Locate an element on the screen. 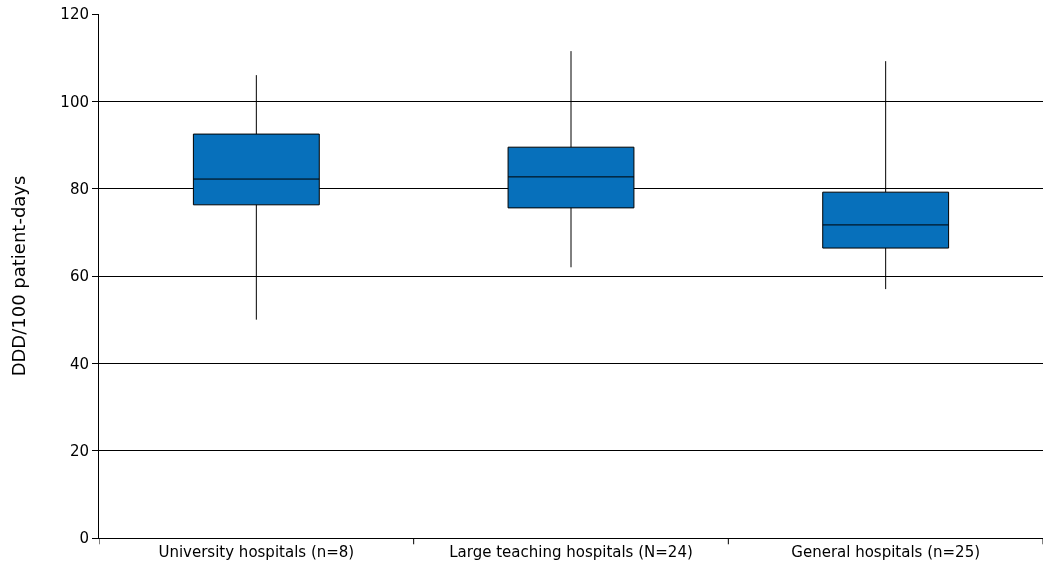 This screenshot has height=576, width=1047. y-tick-label: 0 is located at coordinates (84, 538).